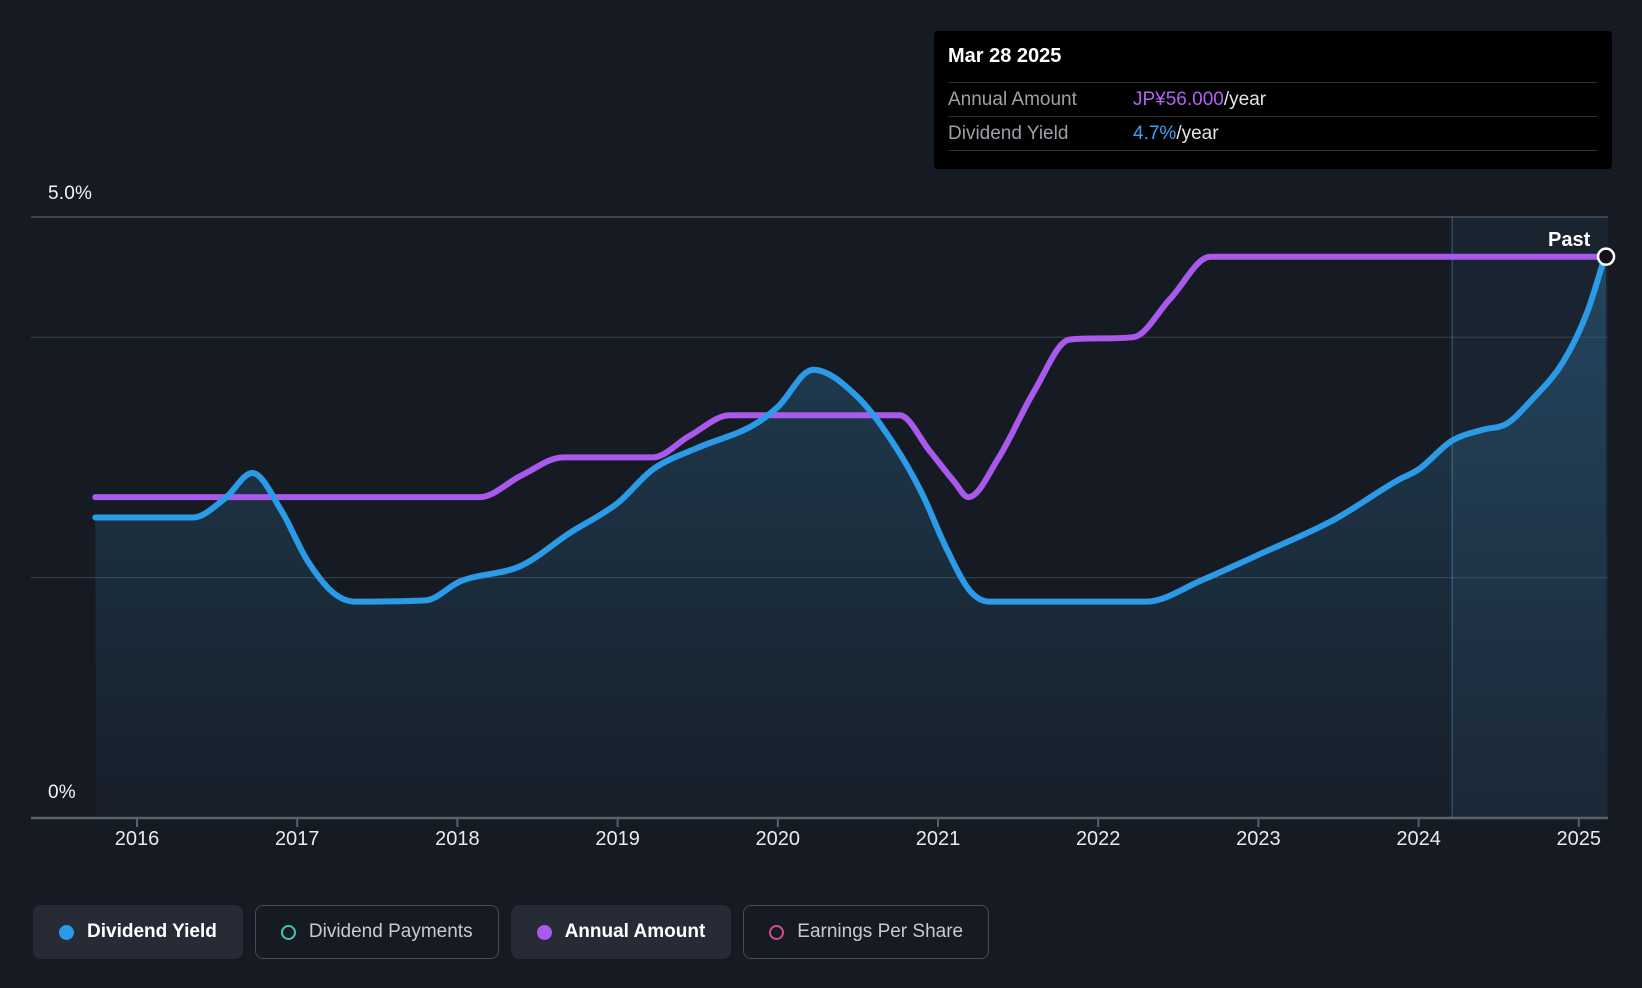 This screenshot has width=1642, height=988. What do you see at coordinates (1272, 150) in the screenshot?
I see `tooltip-divider` at bounding box center [1272, 150].